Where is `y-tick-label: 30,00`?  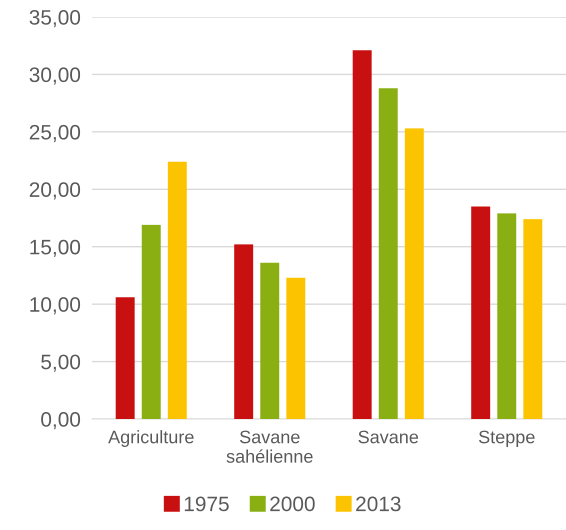 y-tick-label: 30,00 is located at coordinates (55, 76).